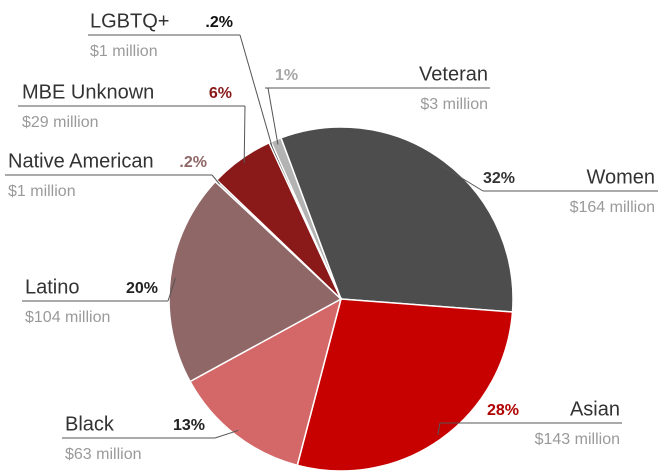 This screenshot has width=660, height=475. I want to click on amount-label: $164 million, so click(612, 207).